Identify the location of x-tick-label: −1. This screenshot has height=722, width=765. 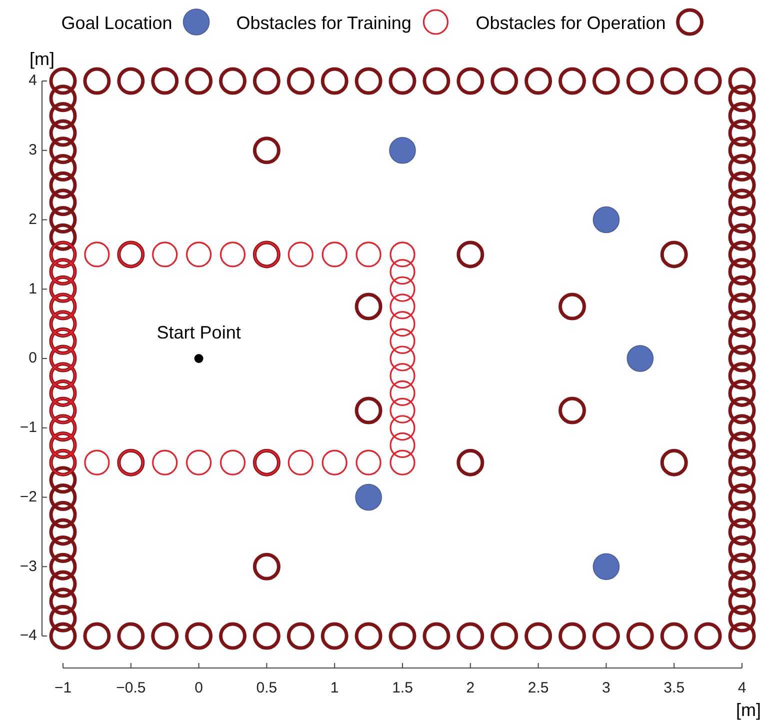
(63, 688).